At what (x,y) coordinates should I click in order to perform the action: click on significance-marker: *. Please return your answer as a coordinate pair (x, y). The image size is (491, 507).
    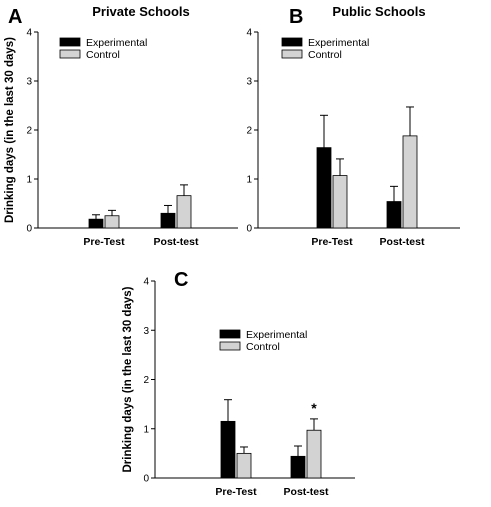
    Looking at the image, I should click on (314, 408).